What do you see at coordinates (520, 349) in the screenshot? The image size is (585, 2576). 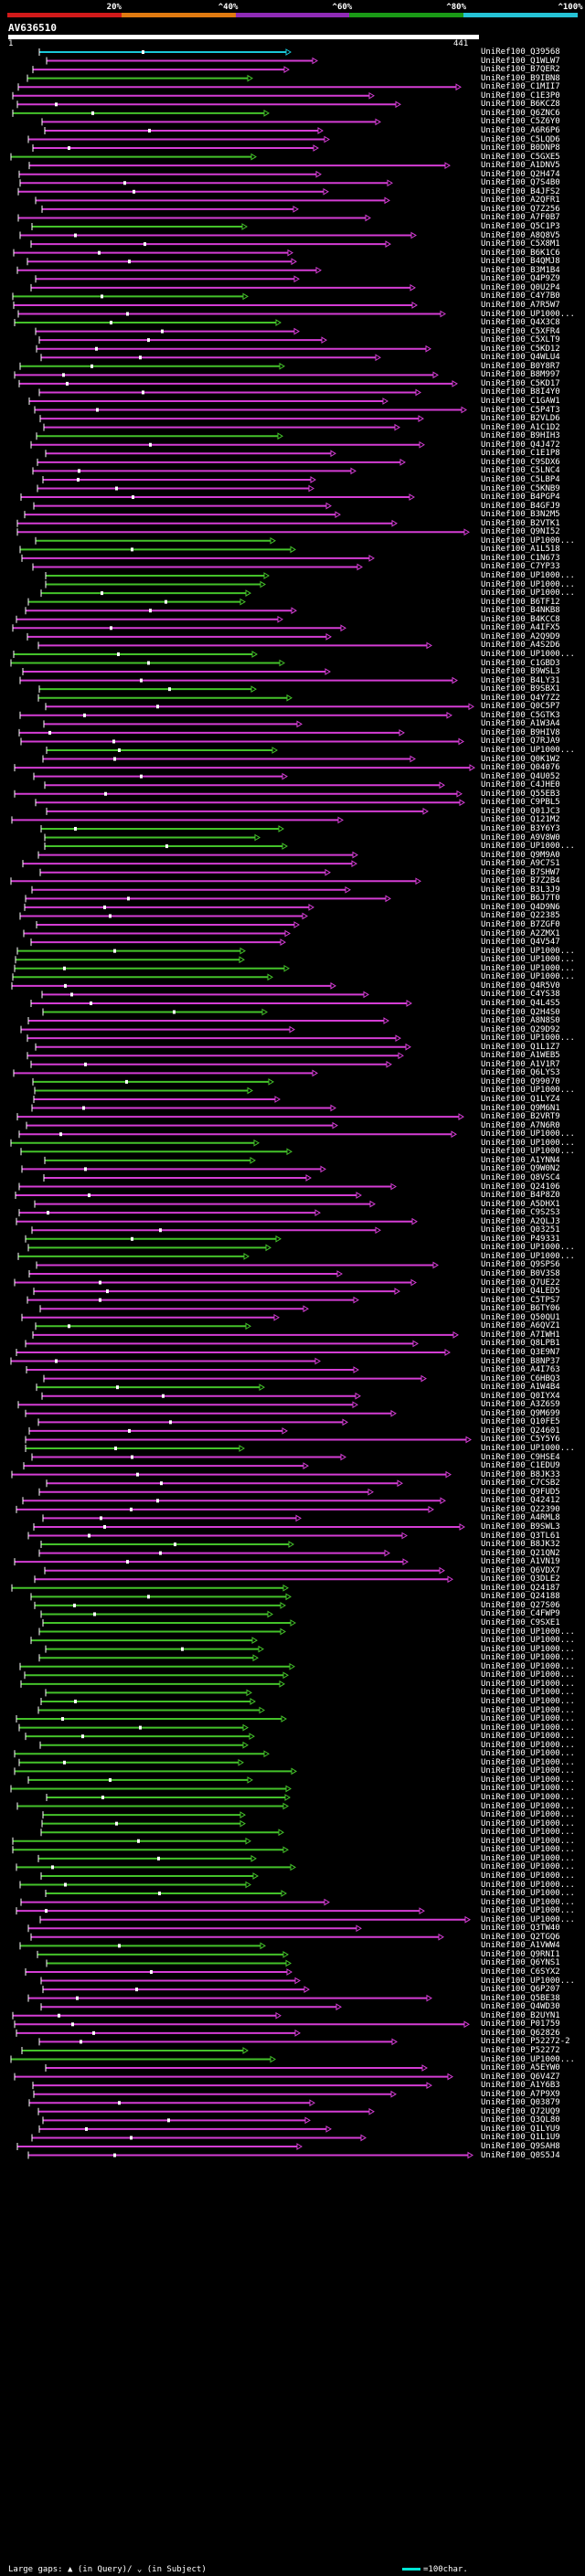 I see `hit-link: UniRef100_C5KD12` at bounding box center [520, 349].